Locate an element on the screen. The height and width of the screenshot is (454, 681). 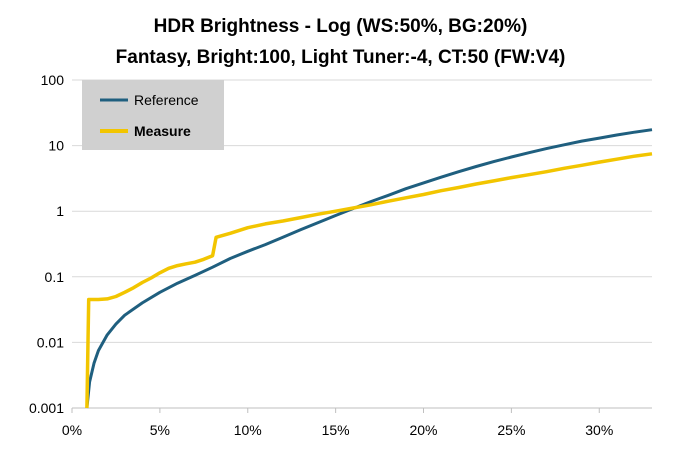
x-tick-label: 20% is located at coordinates (423, 430).